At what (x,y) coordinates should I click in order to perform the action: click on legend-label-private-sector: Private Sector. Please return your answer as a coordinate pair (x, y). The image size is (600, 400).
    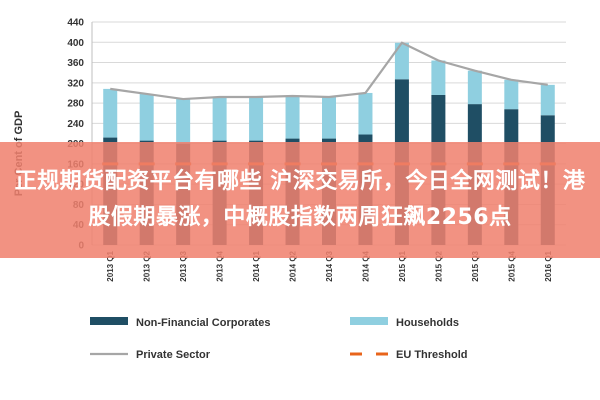
    Looking at the image, I should click on (173, 355).